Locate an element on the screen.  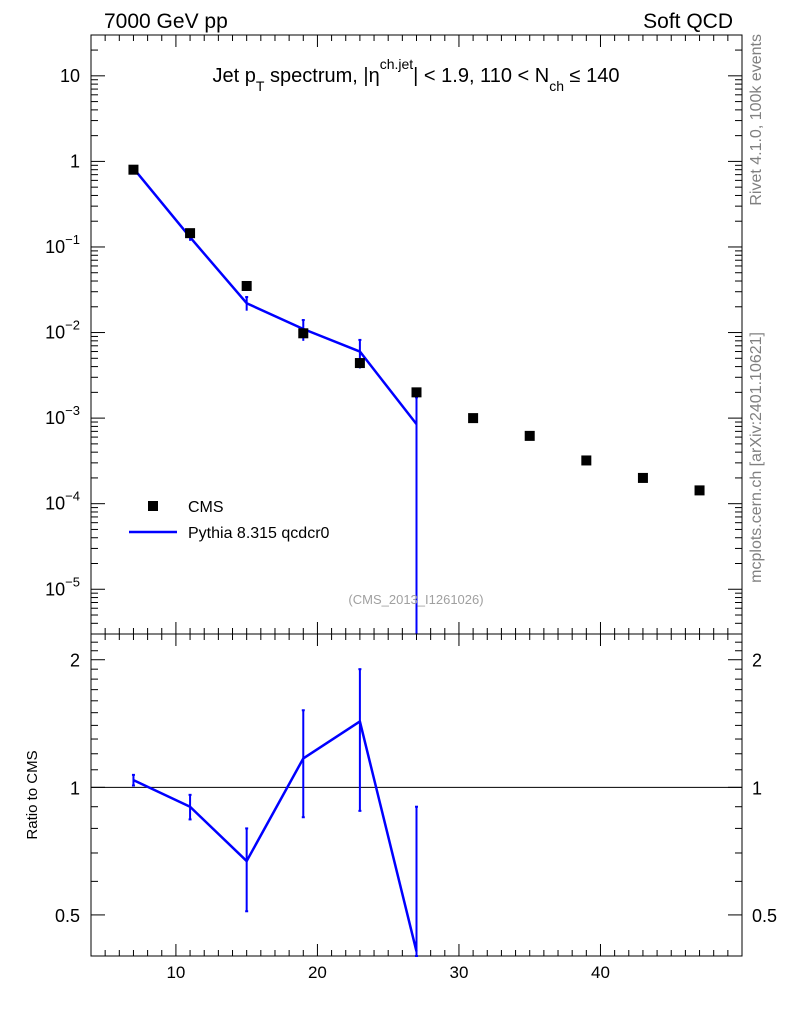
ratio-series-line is located at coordinates (275, 836).